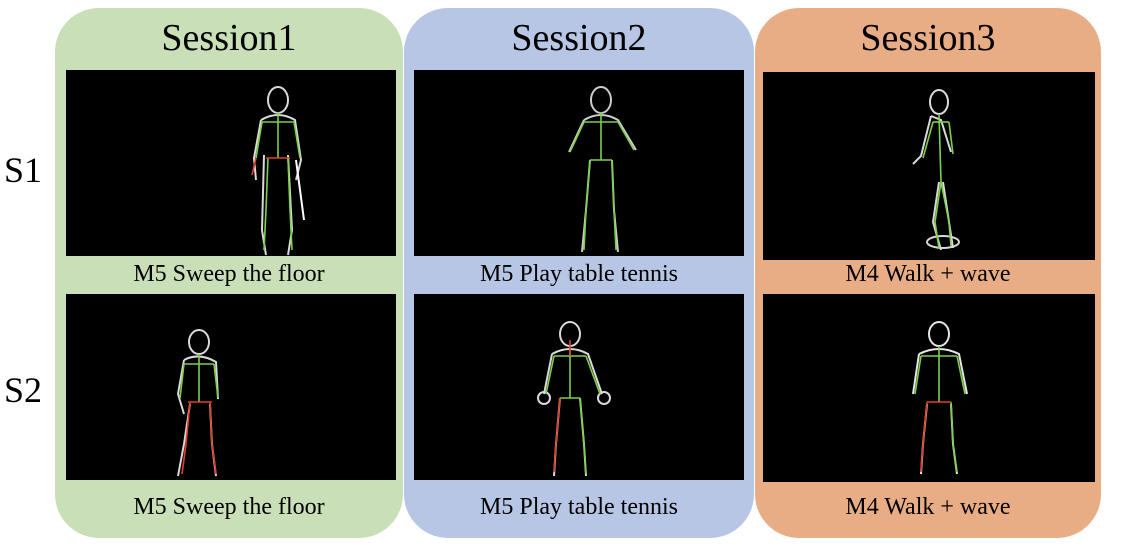 This screenshot has width=1122, height=552. Describe the element at coordinates (579, 38) in the screenshot. I see `session-title: Session2` at that location.